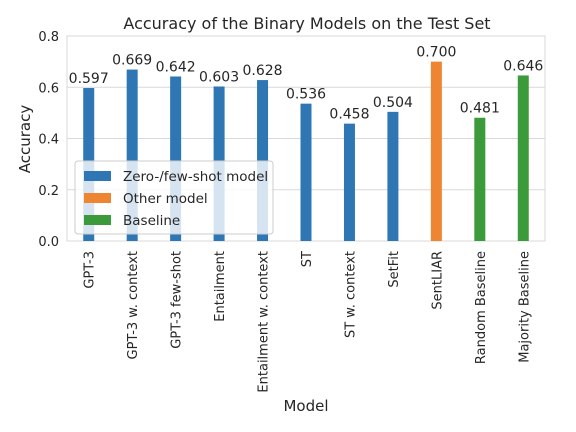 The image size is (576, 432). What do you see at coordinates (25, 139) in the screenshot?
I see `y-axis-label: Accuracy` at bounding box center [25, 139].